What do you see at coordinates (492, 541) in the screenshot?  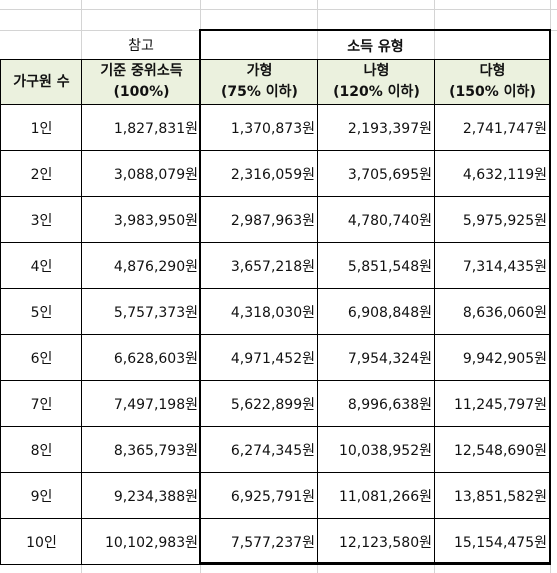 I see `type-da-cell: 15,154,475원` at bounding box center [492, 541].